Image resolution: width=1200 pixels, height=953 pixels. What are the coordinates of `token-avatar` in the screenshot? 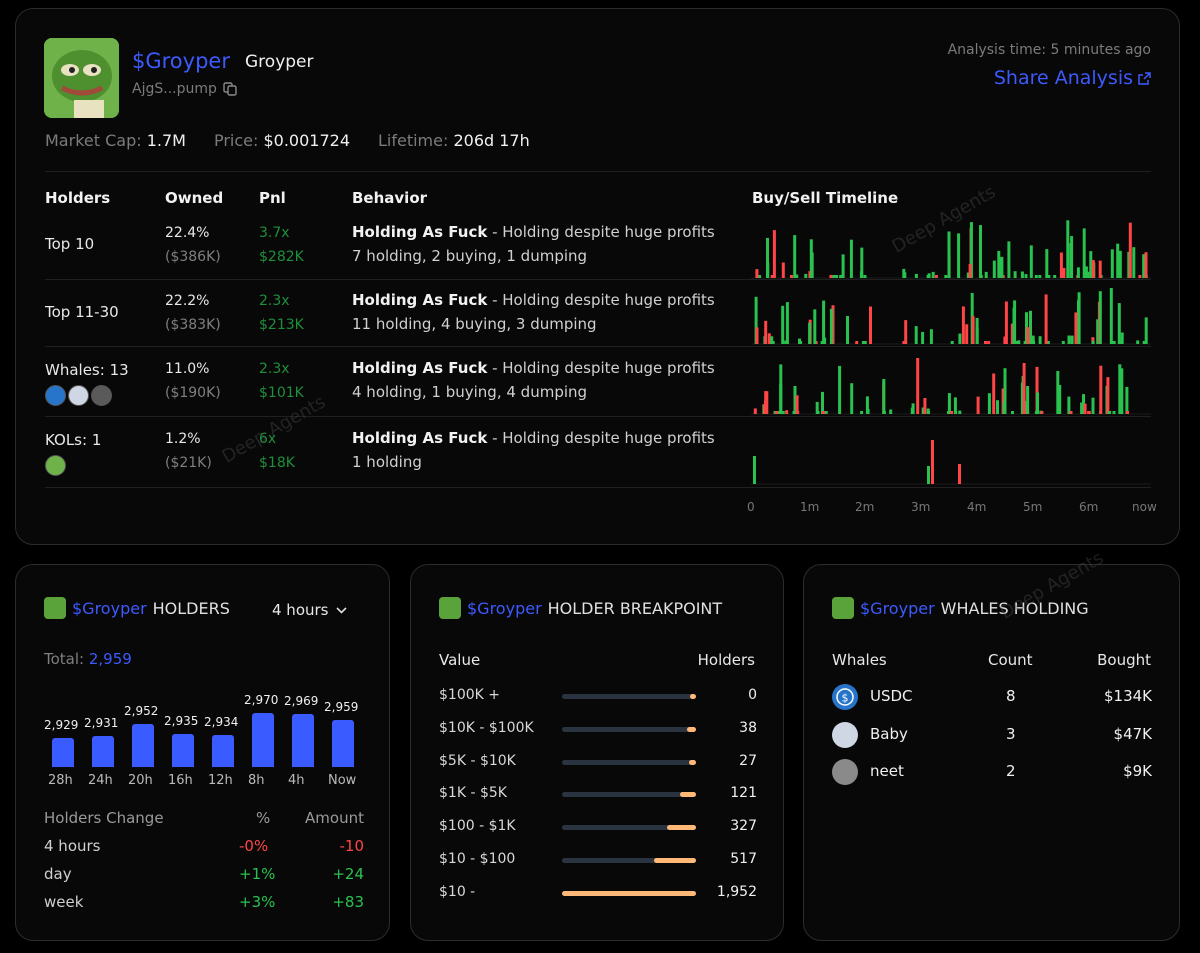 It's located at (81, 78).